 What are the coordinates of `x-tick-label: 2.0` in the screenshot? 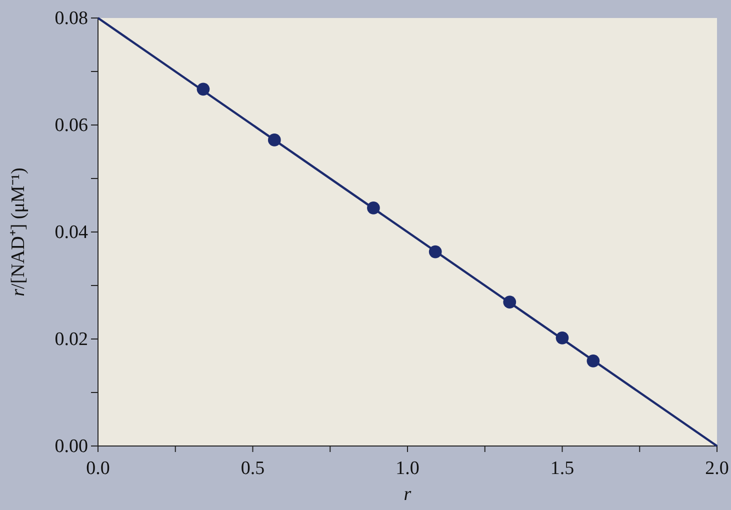 It's located at (717, 468).